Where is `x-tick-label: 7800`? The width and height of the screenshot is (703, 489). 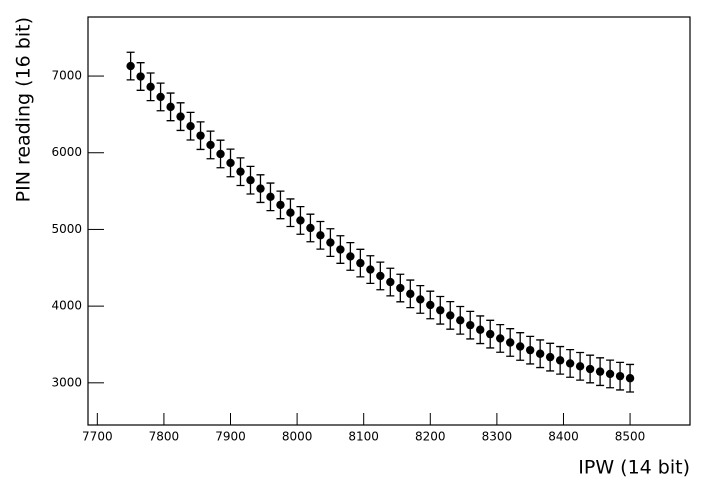 x-tick-label: 7800 is located at coordinates (164, 437).